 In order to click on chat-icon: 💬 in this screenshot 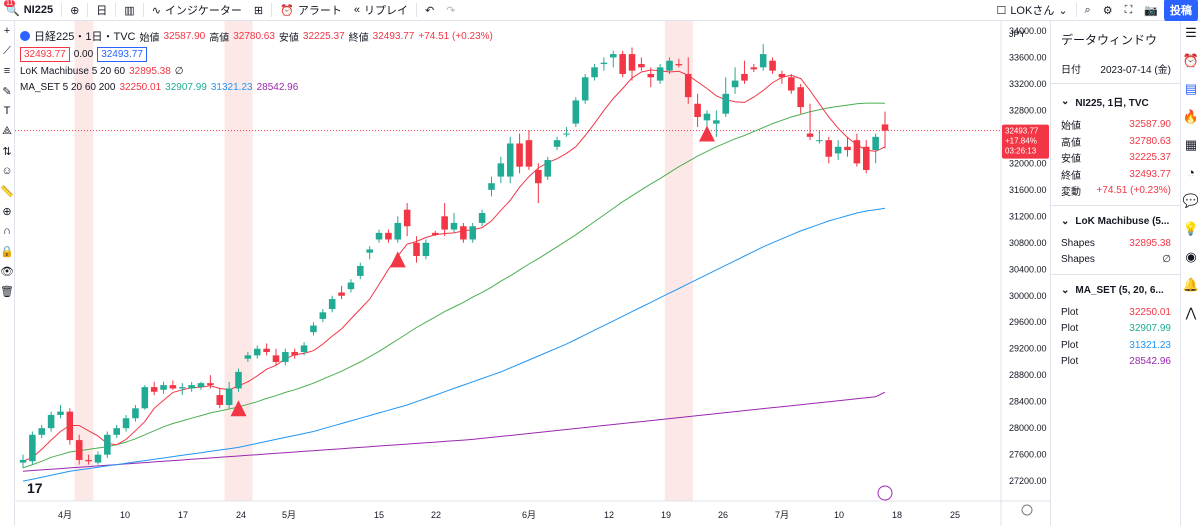, I will do `click(1191, 200)`.